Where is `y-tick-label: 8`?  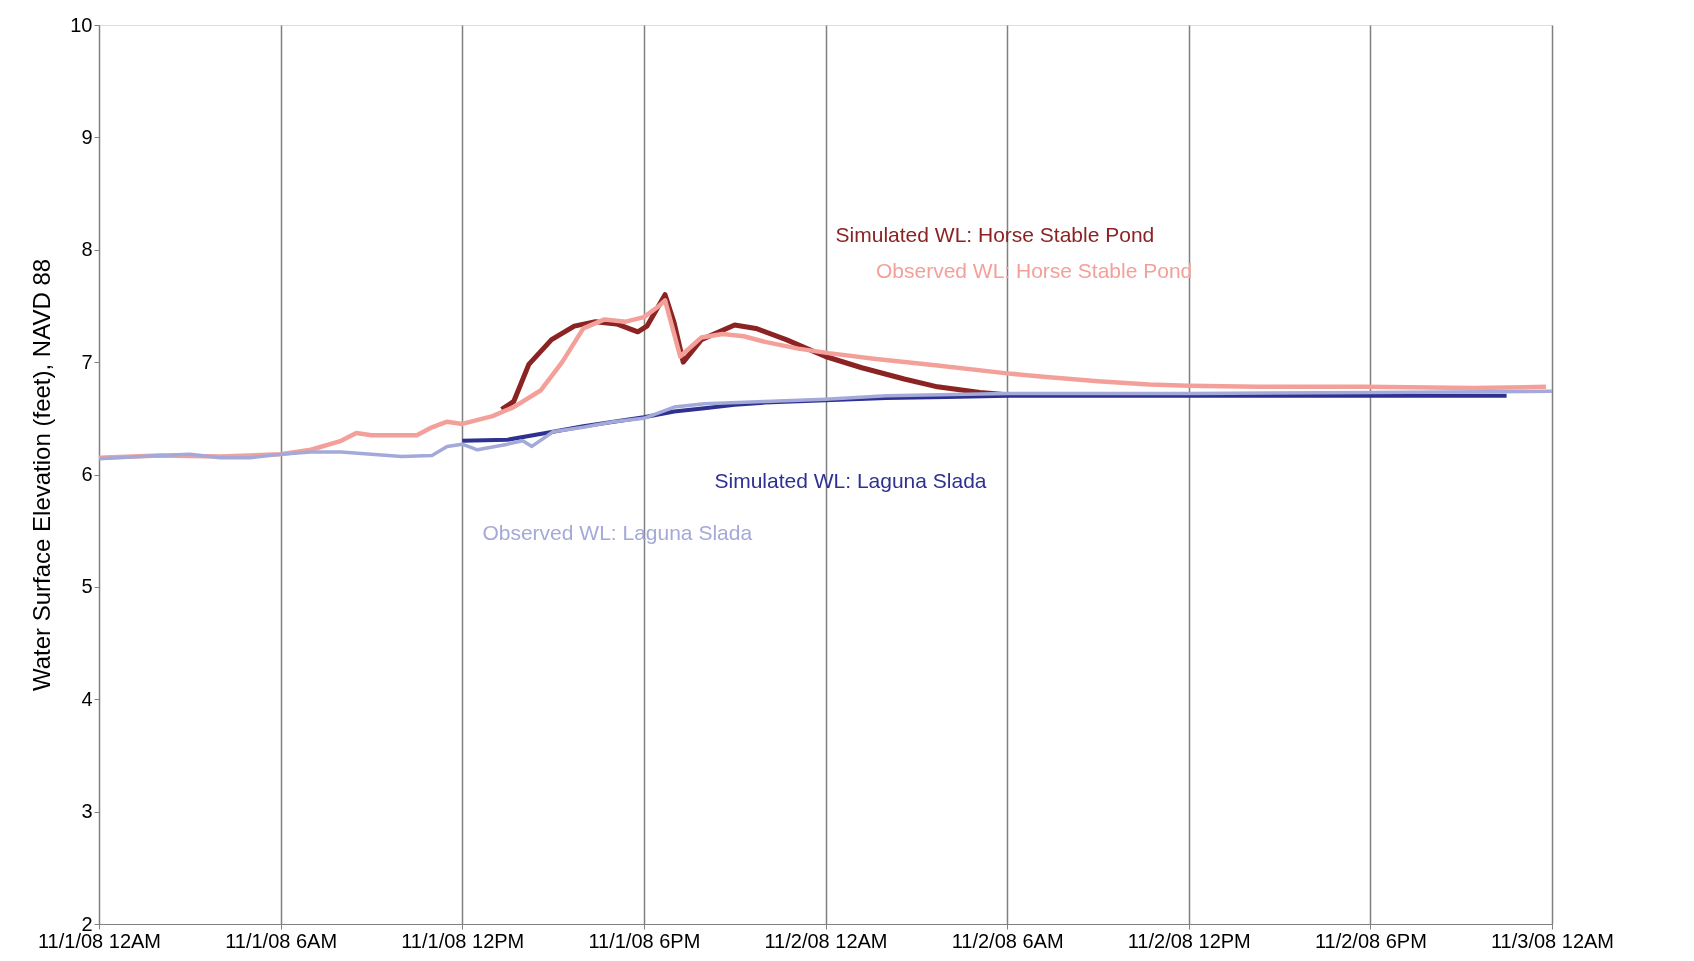 y-tick-label: 8 is located at coordinates (87, 249).